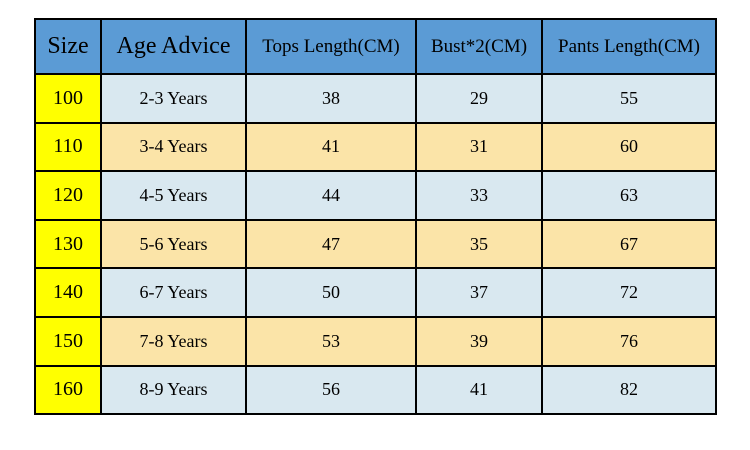 The image size is (750, 450). What do you see at coordinates (331, 244) in the screenshot?
I see `tops-length-cell: 47` at bounding box center [331, 244].